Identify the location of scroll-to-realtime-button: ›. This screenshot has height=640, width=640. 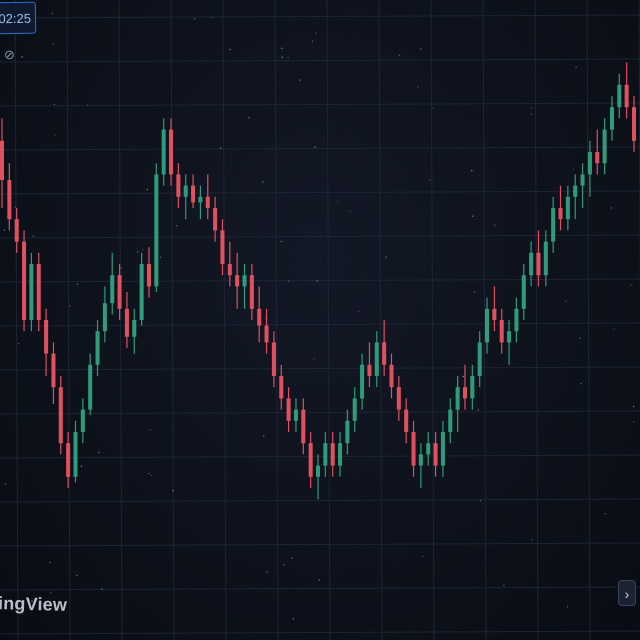
(627, 593).